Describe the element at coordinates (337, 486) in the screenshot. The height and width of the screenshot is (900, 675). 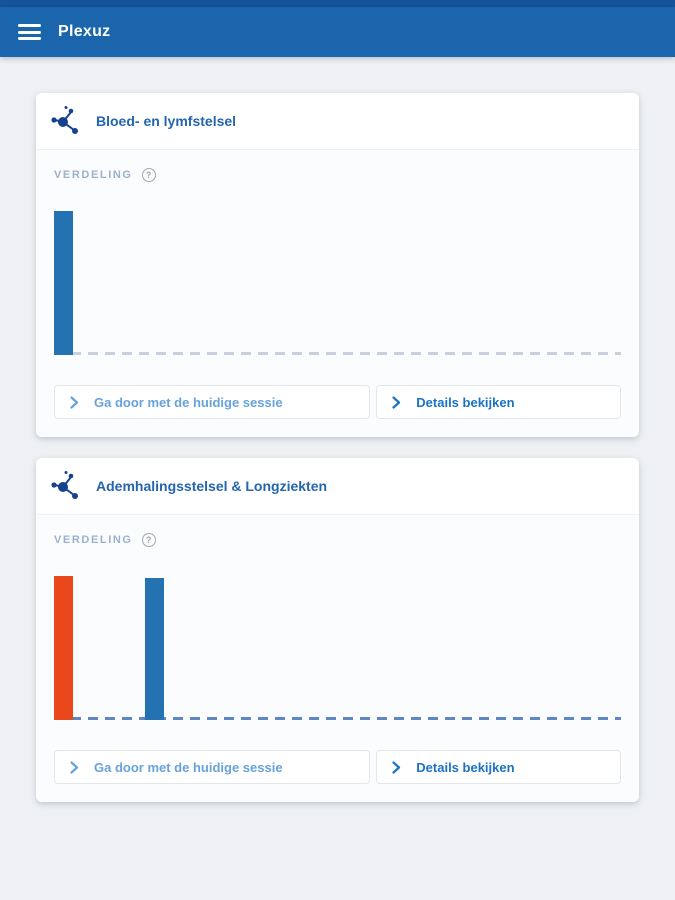
I see `card-header: Ademhalingsstelsel & Longziekten` at that location.